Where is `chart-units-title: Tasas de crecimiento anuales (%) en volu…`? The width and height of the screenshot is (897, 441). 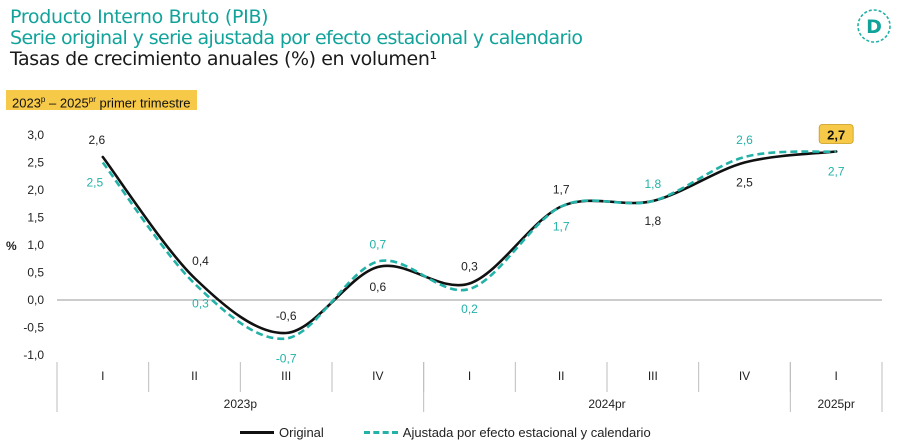 chart-units-title: Tasas de crecimiento anuales (%) en volu… is located at coordinates (223, 59).